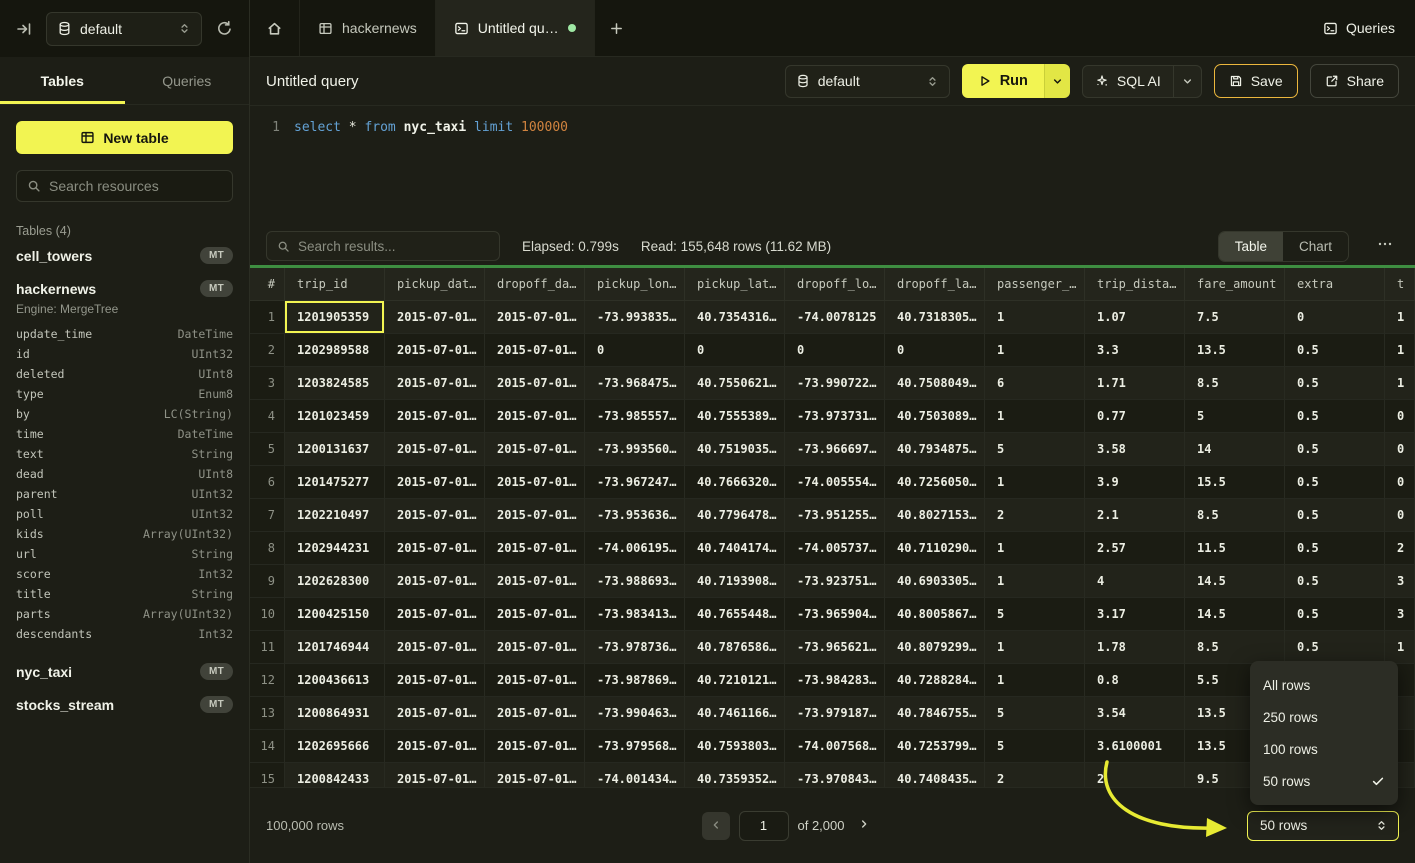 Image resolution: width=1415 pixels, height=863 pixels. Describe the element at coordinates (124, 594) in the screenshot. I see `column-row: title String` at that location.